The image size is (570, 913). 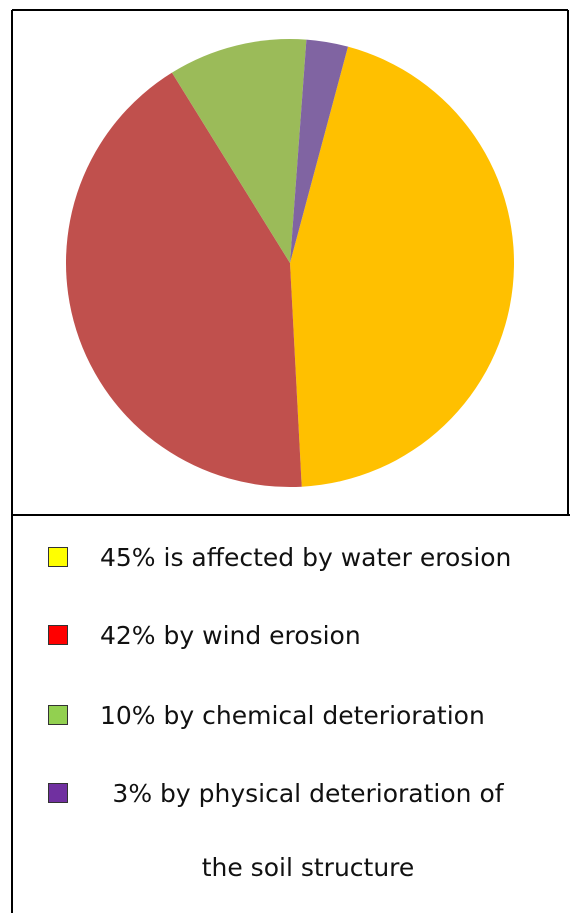 I want to click on legend-label: 45% is affected by water erosion, so click(x=306, y=557).